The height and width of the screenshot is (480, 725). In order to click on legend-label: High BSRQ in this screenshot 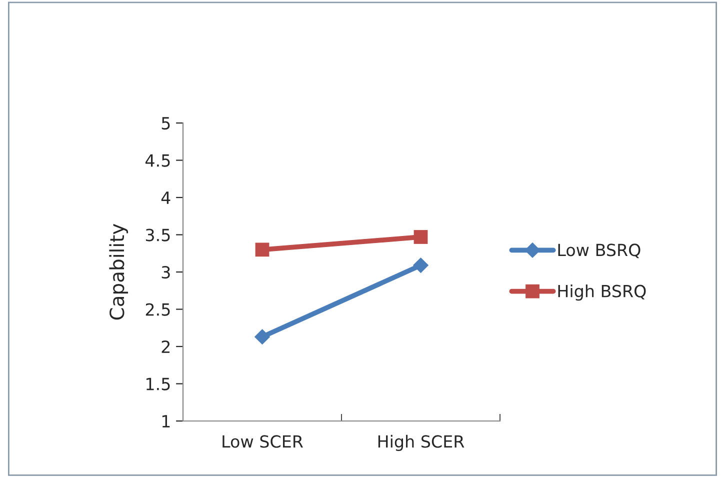, I will do `click(602, 292)`.